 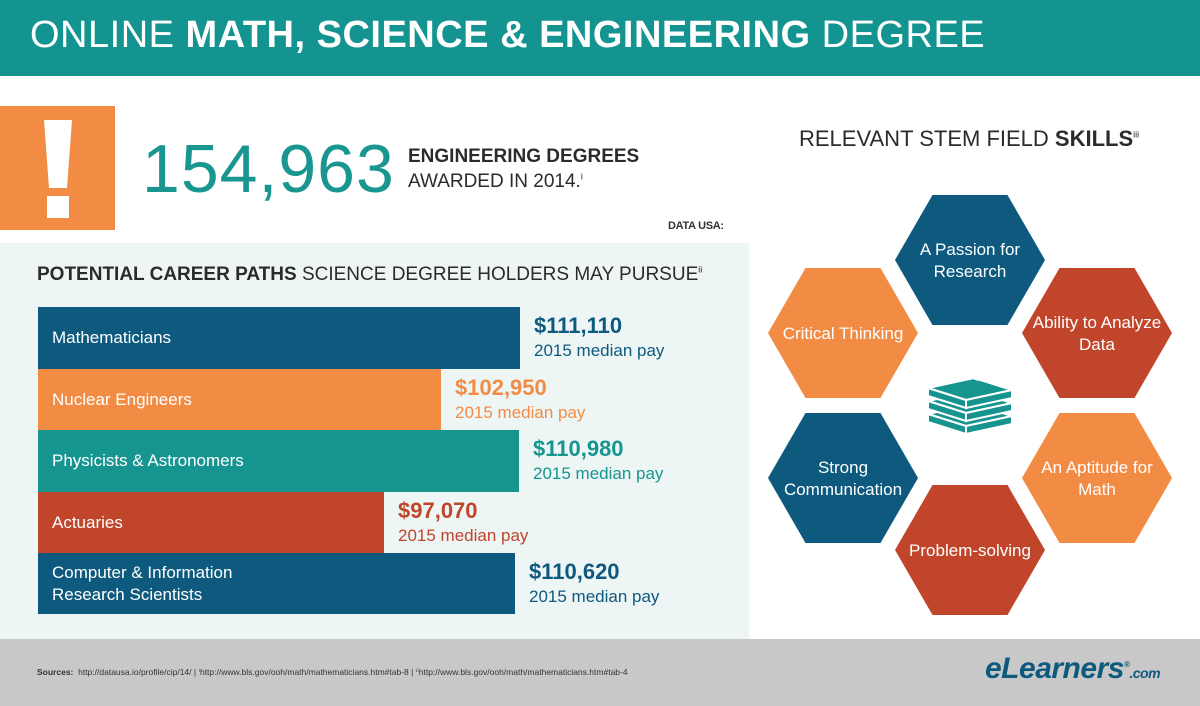 What do you see at coordinates (1073, 668) in the screenshot?
I see `brand-logo: eLearners®.com` at bounding box center [1073, 668].